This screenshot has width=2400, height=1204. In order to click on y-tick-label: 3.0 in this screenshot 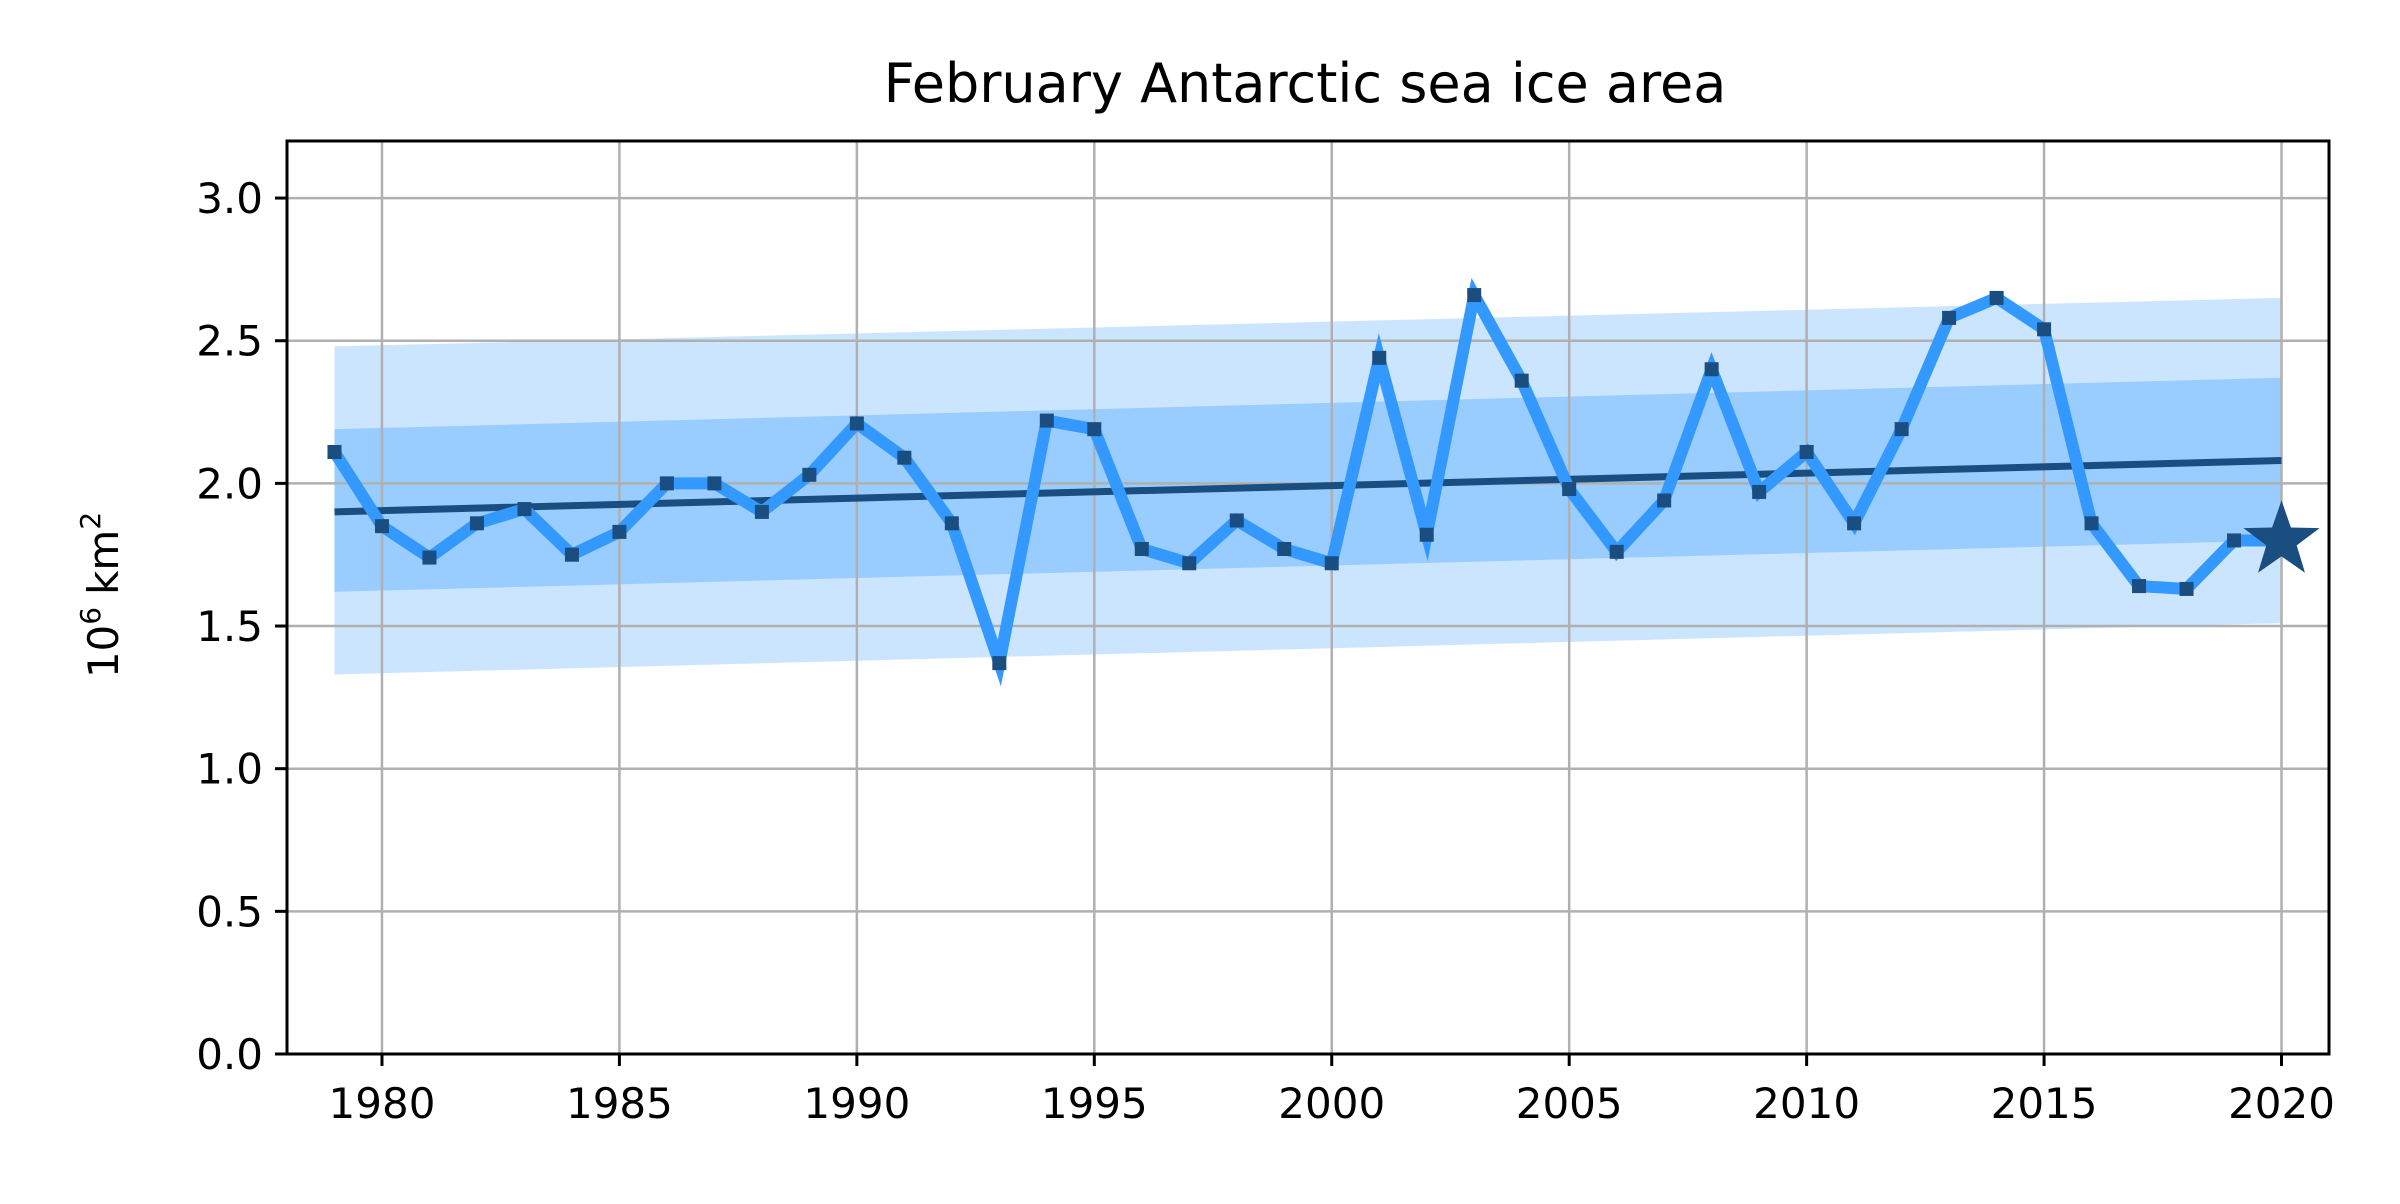, I will do `click(229, 198)`.